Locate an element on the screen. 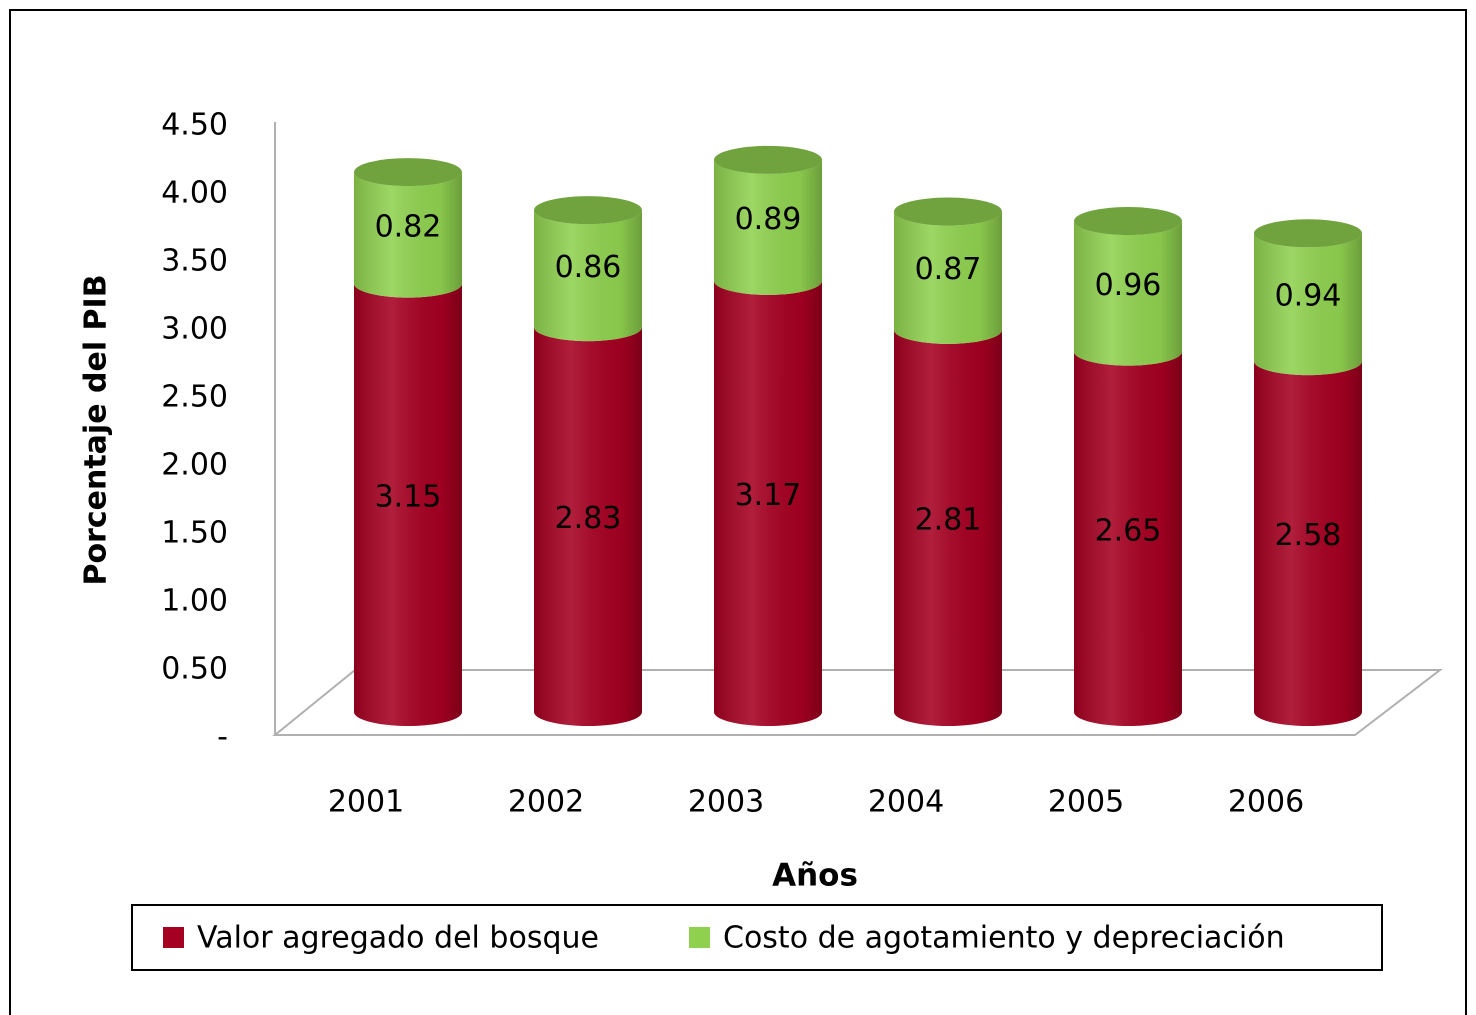  x-tick-label: 2002 is located at coordinates (546, 802).